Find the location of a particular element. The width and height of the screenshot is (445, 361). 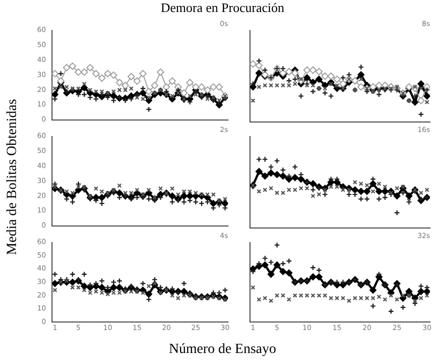

chart-title: Demora en Procuración is located at coordinates (223, 8).